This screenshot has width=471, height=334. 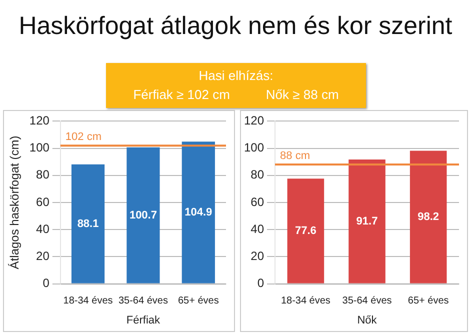 I want to click on x-axis-title: Férfiak, so click(x=143, y=320).